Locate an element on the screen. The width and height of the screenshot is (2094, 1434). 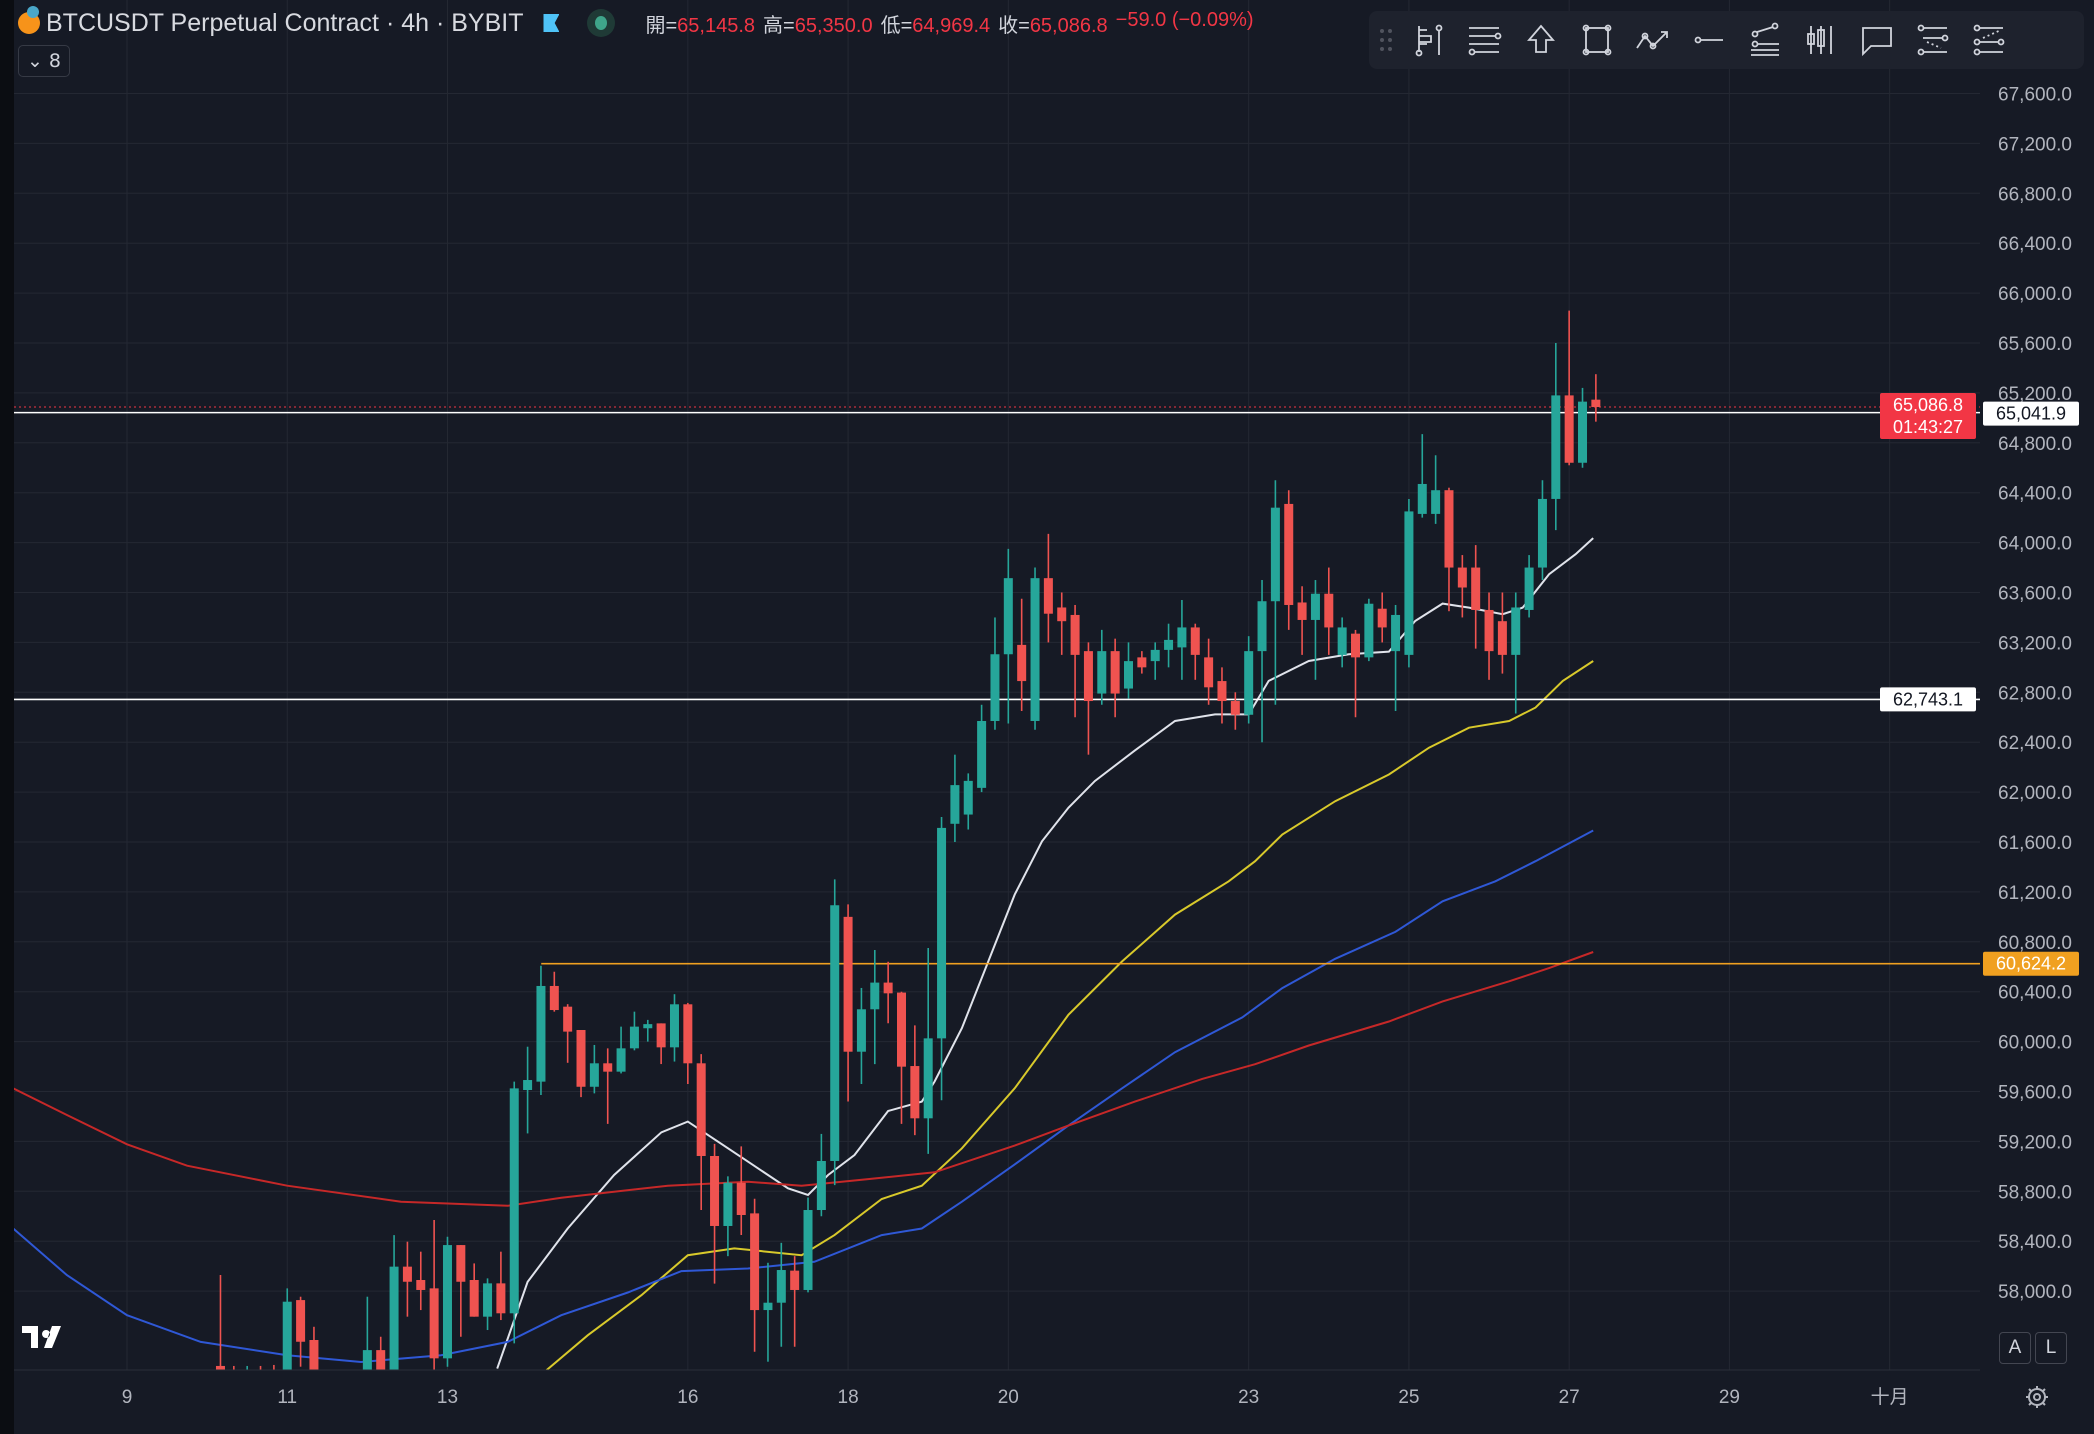
fib-tool-button is located at coordinates (1429, 40).